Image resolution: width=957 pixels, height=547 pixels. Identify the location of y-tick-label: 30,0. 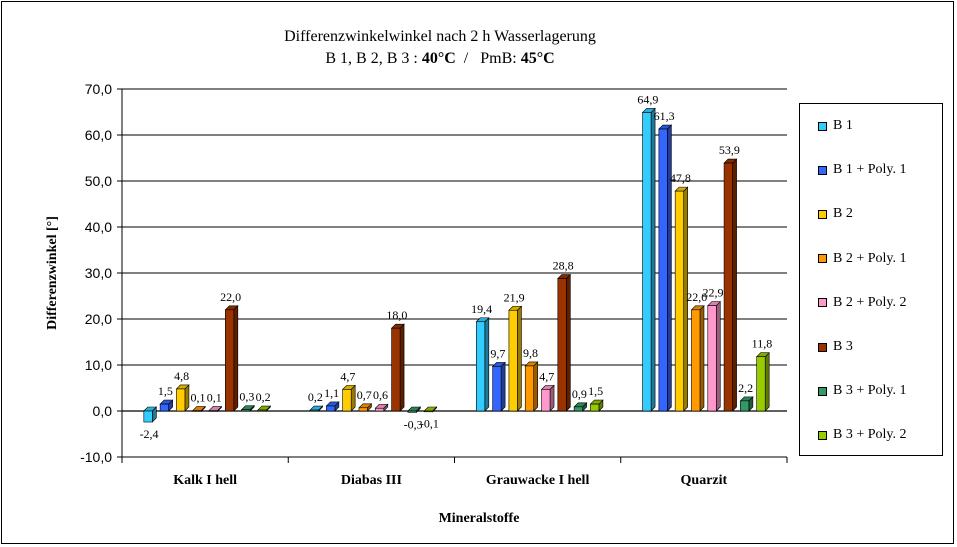
(98, 273).